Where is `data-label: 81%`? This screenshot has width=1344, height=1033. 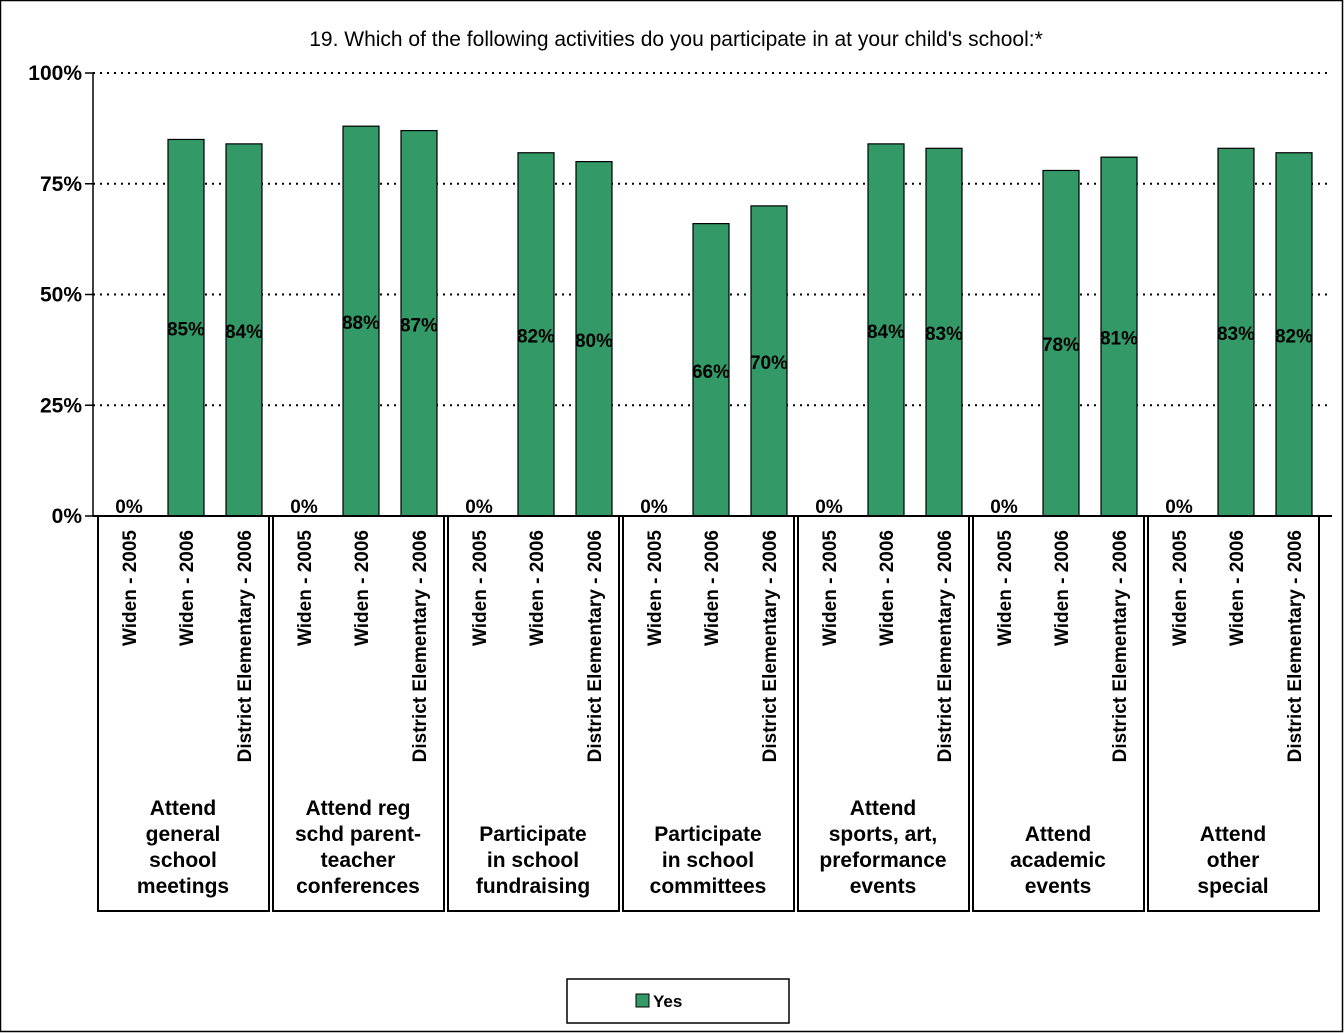
data-label: 81% is located at coordinates (1119, 339).